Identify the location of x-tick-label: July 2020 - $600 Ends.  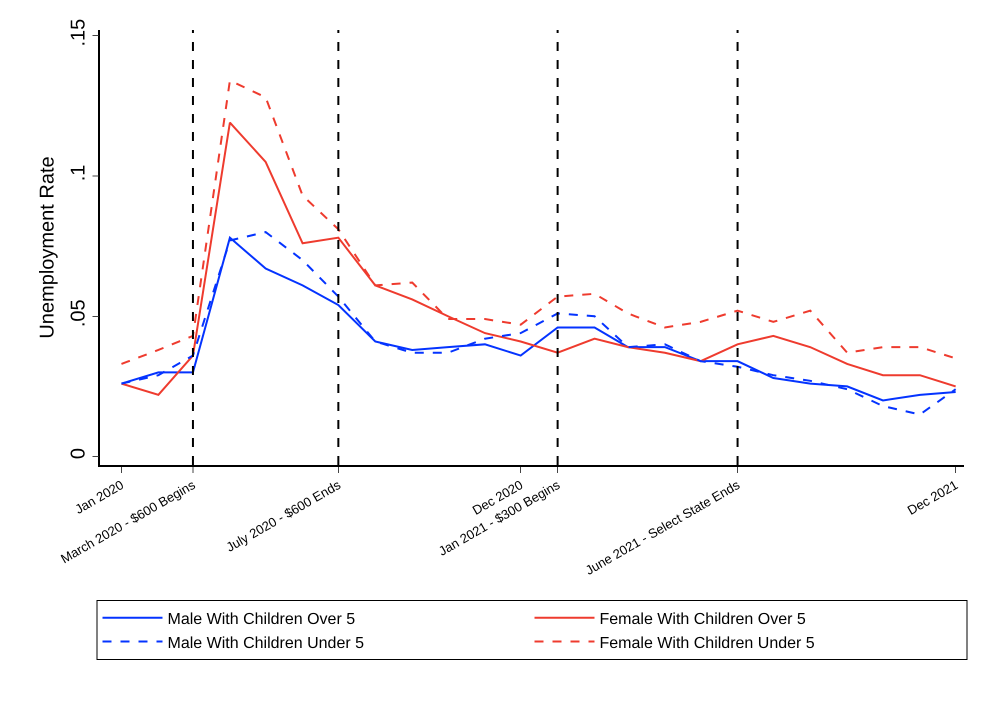
(284, 515).